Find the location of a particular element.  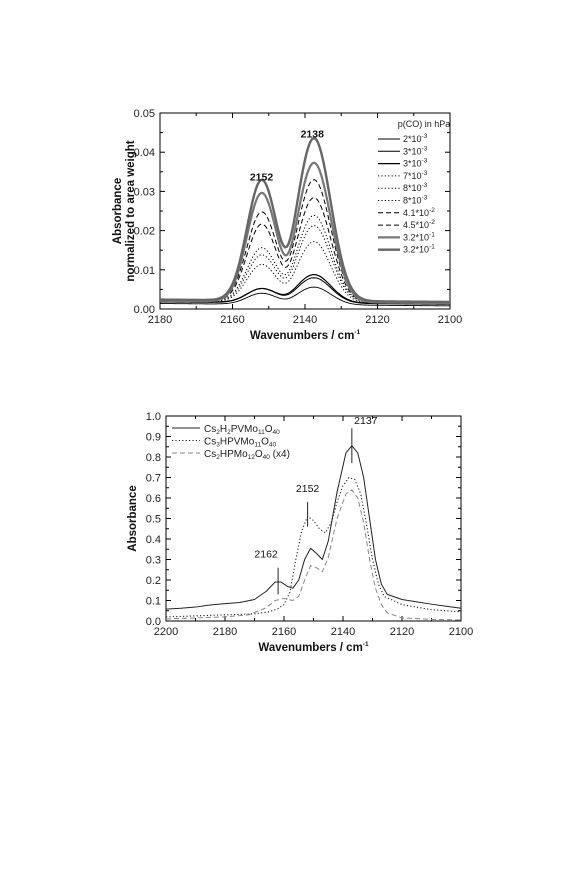

legend-entry: 4.1*10-2 is located at coordinates (419, 212).